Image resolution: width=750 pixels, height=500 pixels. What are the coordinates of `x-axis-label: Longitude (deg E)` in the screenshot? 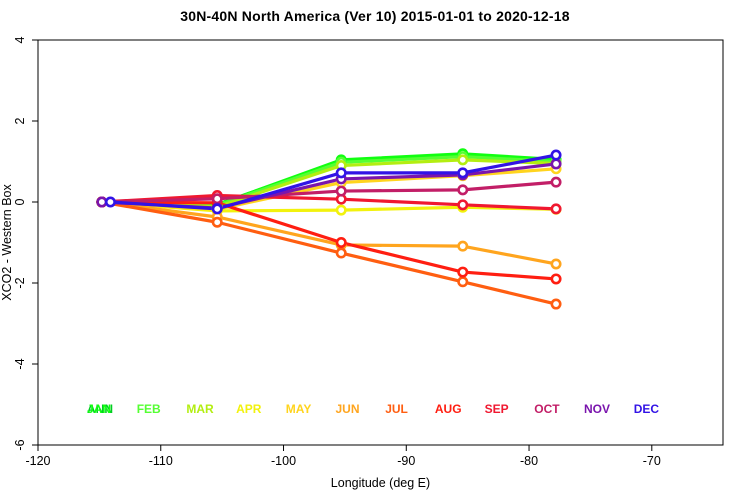 It's located at (380, 483).